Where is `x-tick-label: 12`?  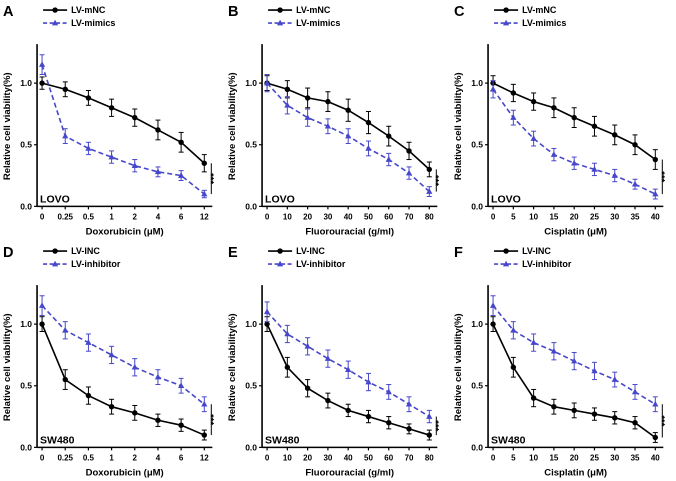 x-tick-label: 12 is located at coordinates (204, 457).